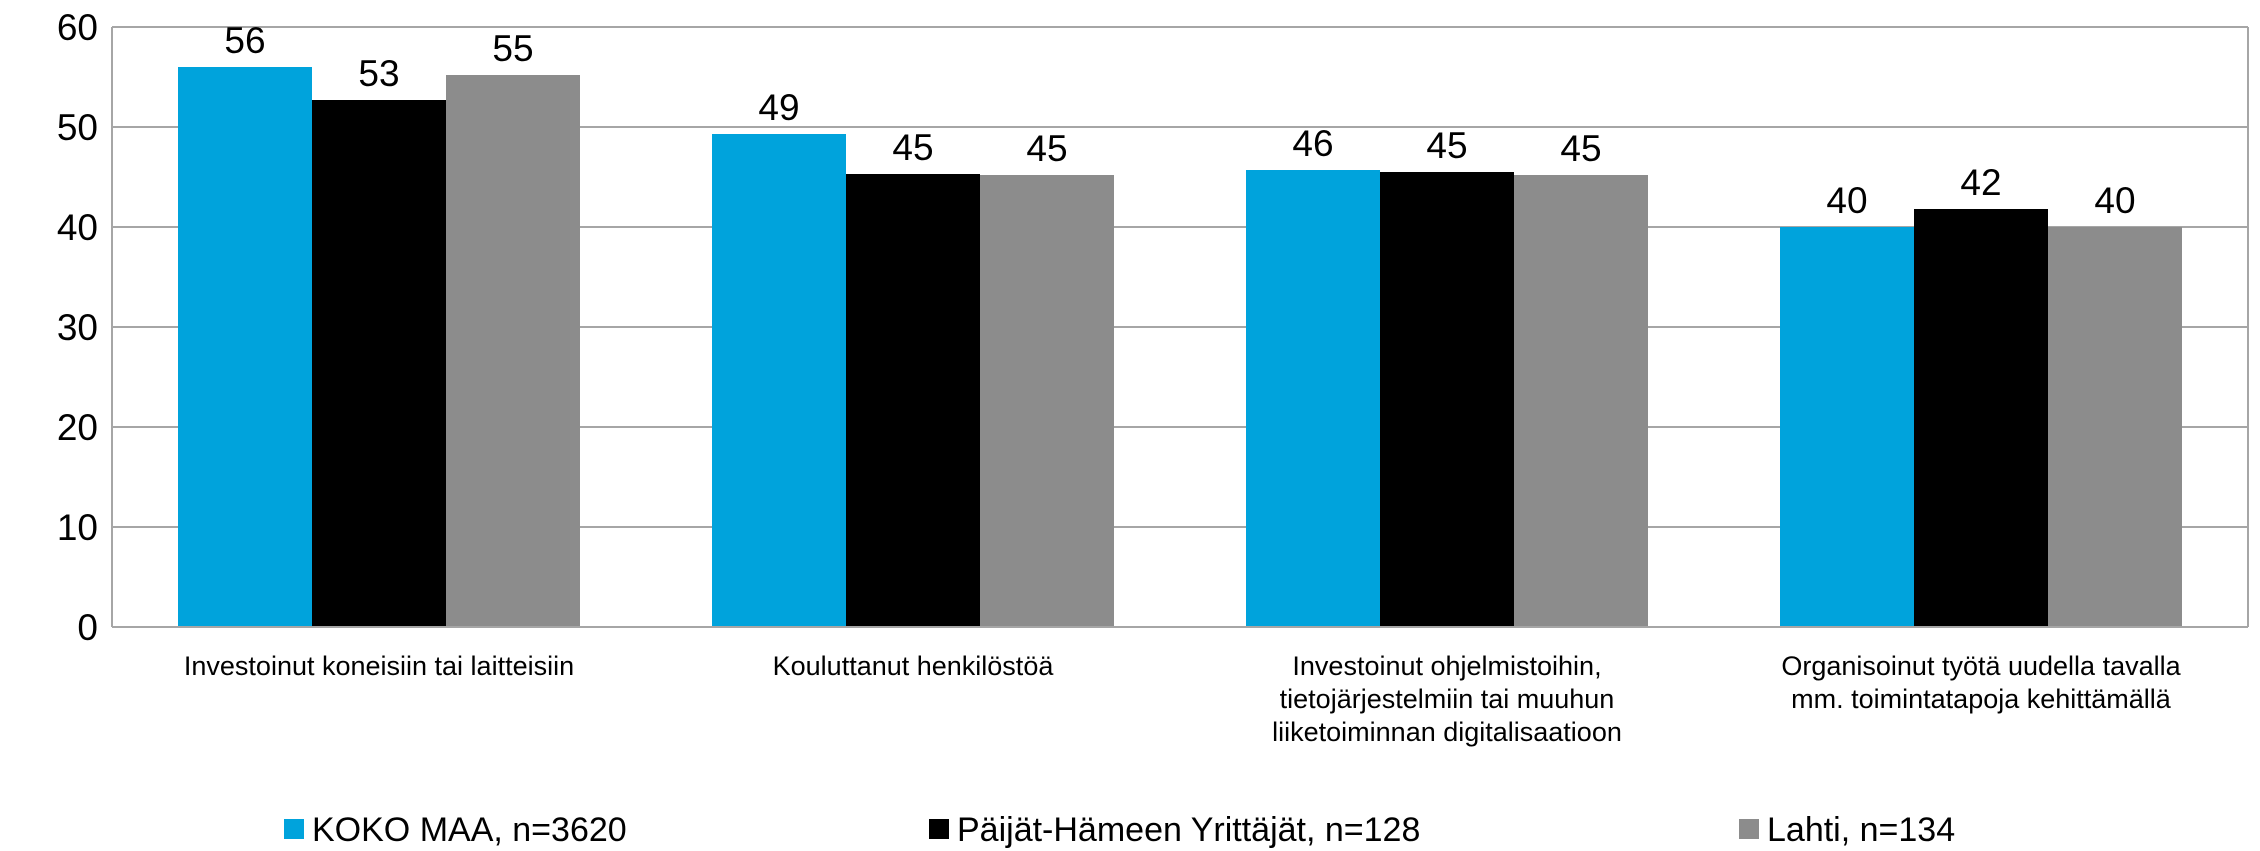 The height and width of the screenshot is (851, 2260). I want to click on x-tick-label: Kouluttanut henkilöstöä, so click(914, 666).